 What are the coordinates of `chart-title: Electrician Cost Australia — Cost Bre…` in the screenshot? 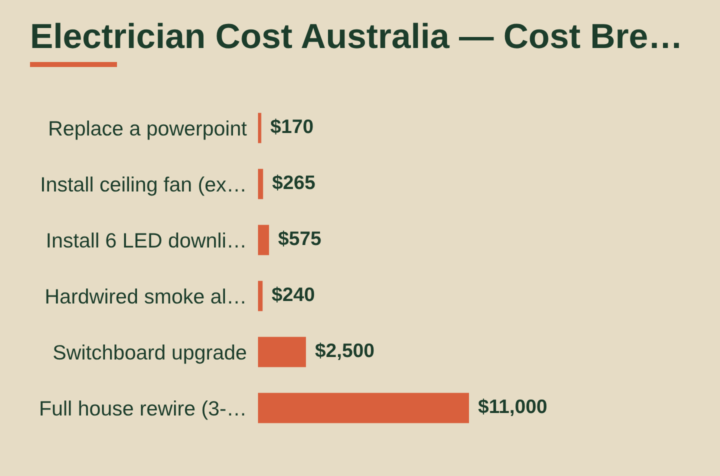 It's located at (355, 35).